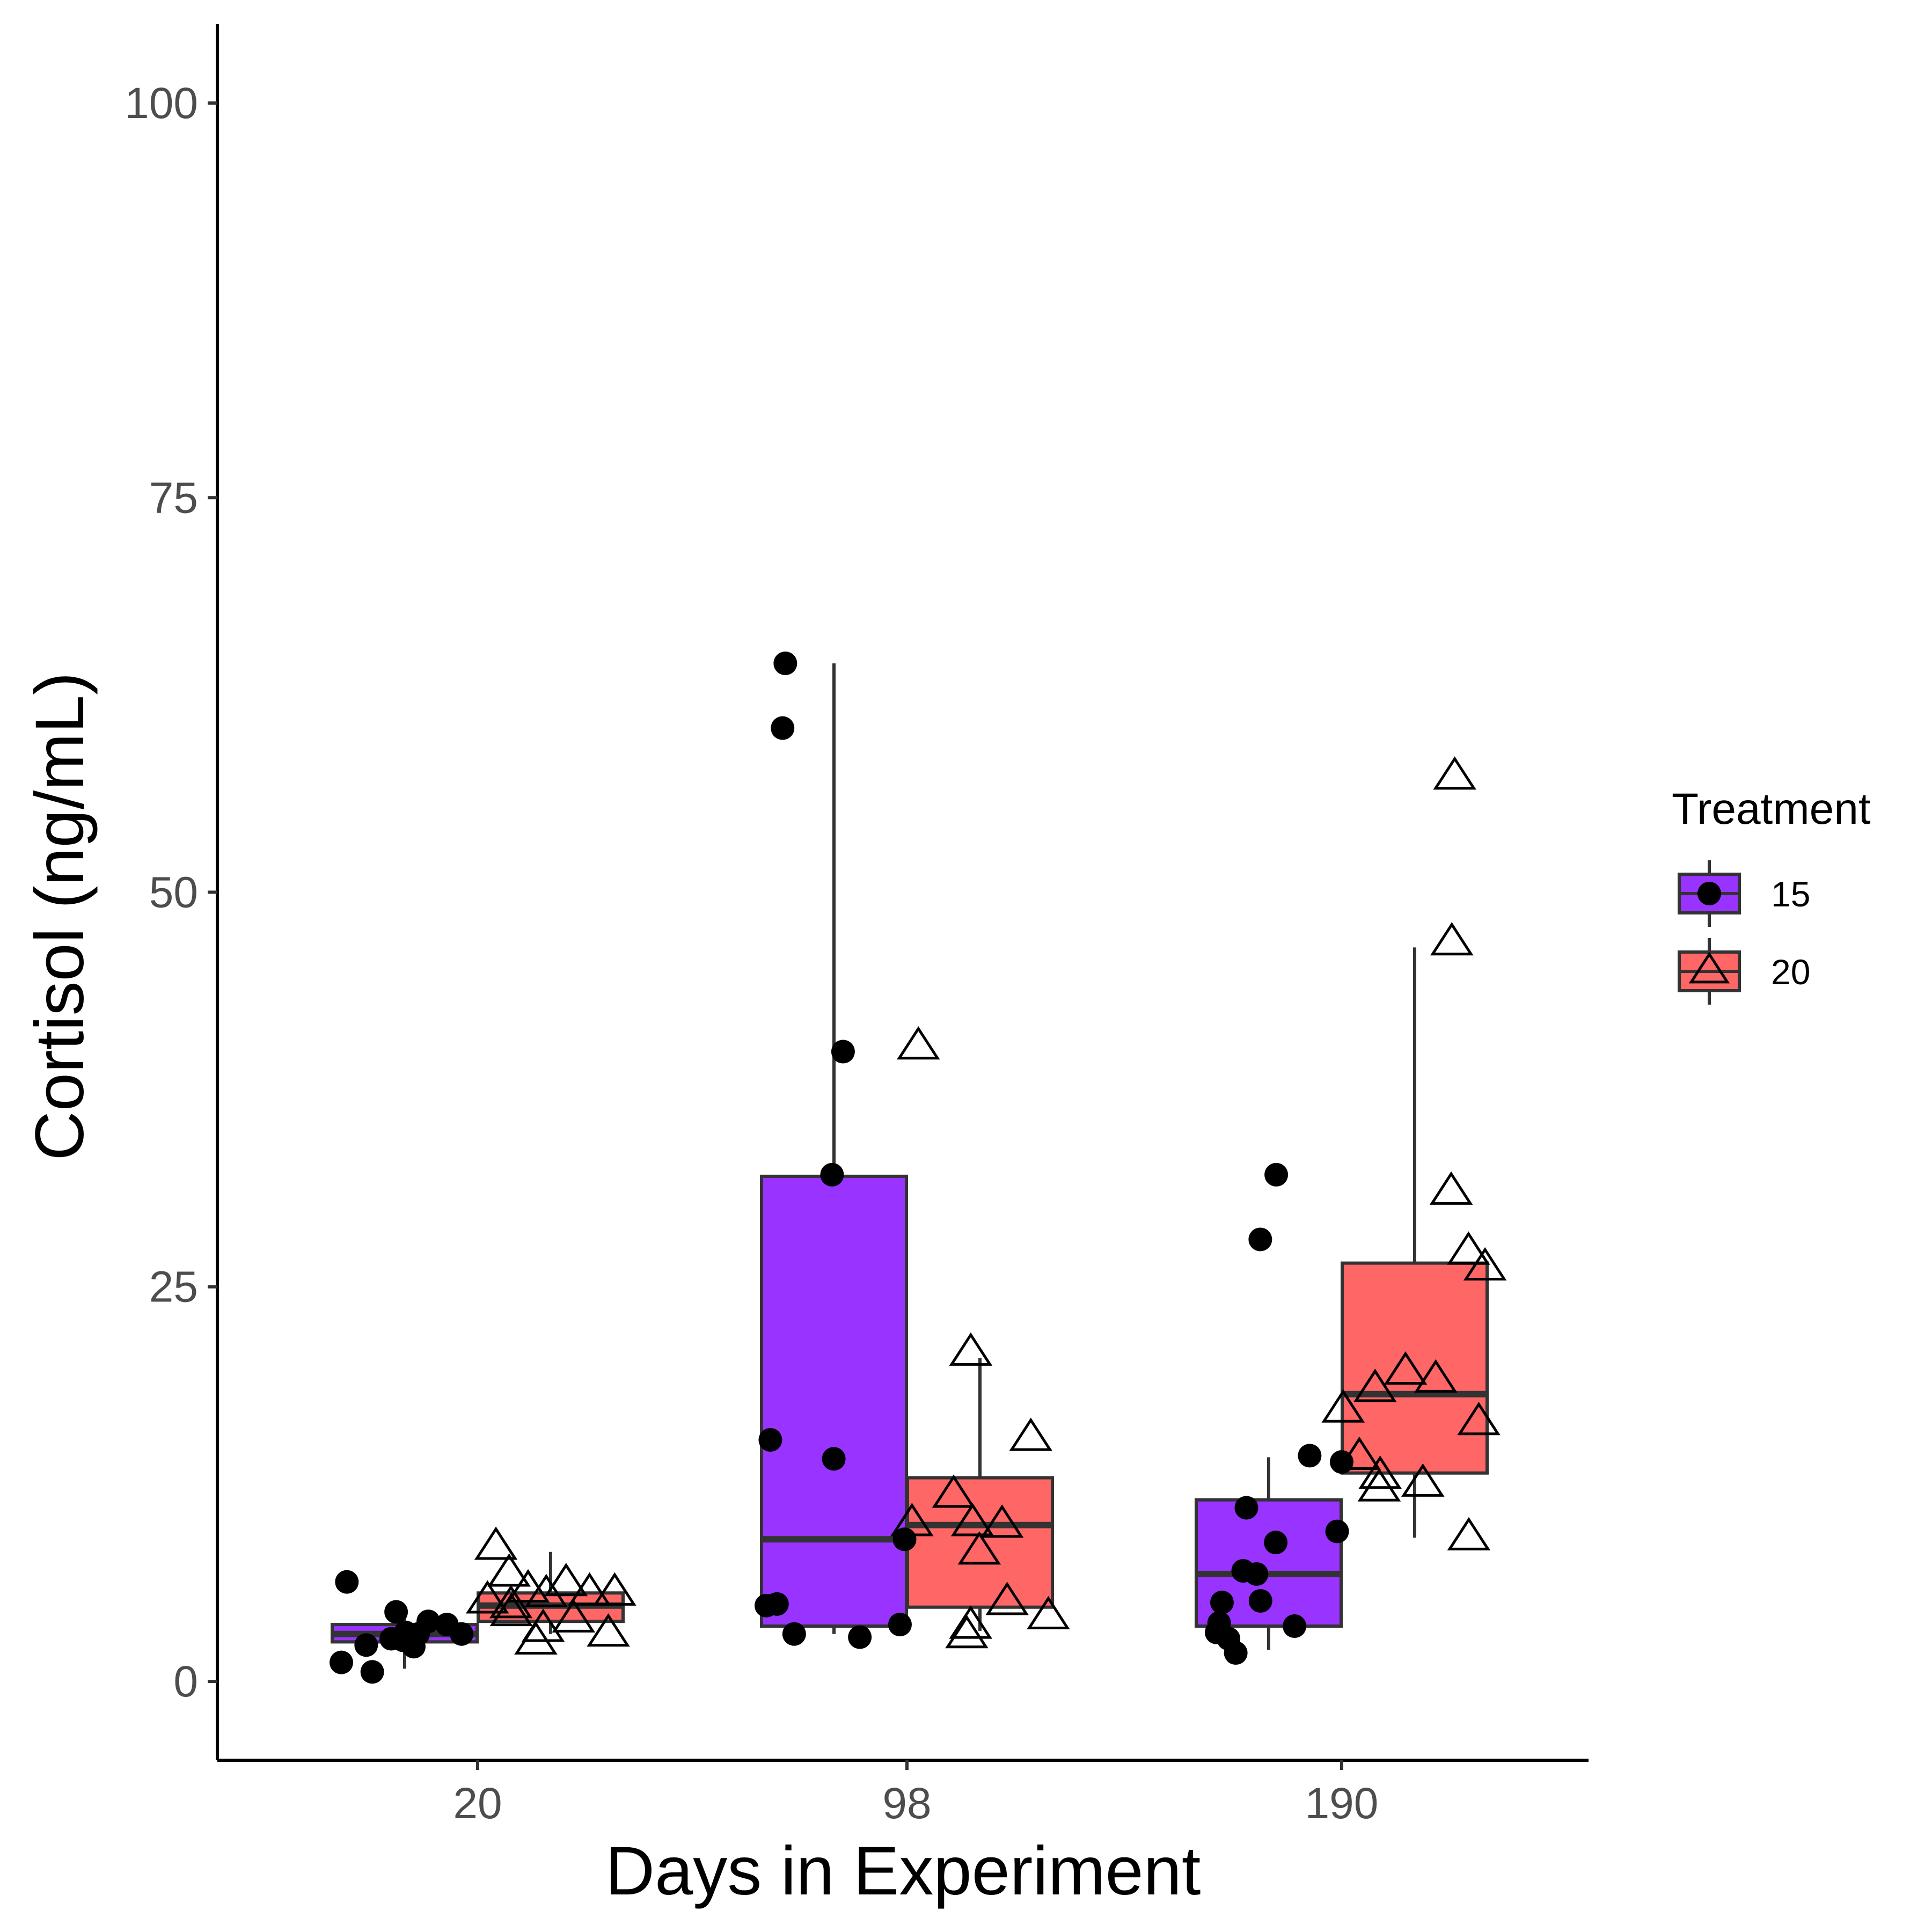 The image size is (1932, 1932). I want to click on legend: Treatment 15 20, so click(1771, 895).